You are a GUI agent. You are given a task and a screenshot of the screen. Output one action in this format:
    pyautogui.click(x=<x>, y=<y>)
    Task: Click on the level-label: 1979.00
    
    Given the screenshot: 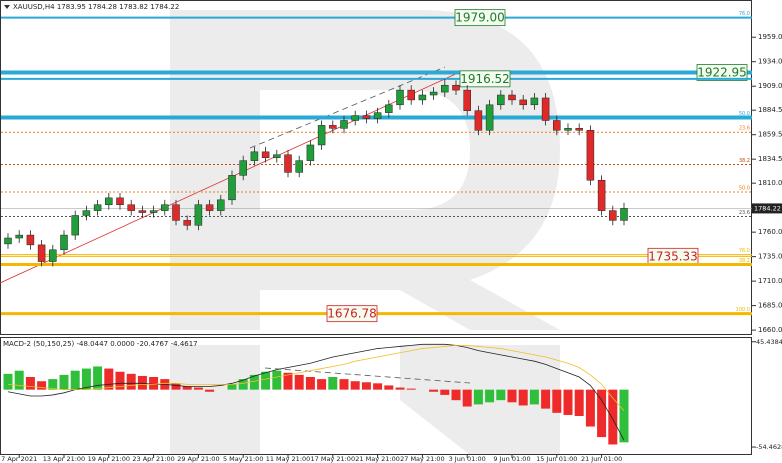 What is the action you would take?
    pyautogui.click(x=480, y=18)
    